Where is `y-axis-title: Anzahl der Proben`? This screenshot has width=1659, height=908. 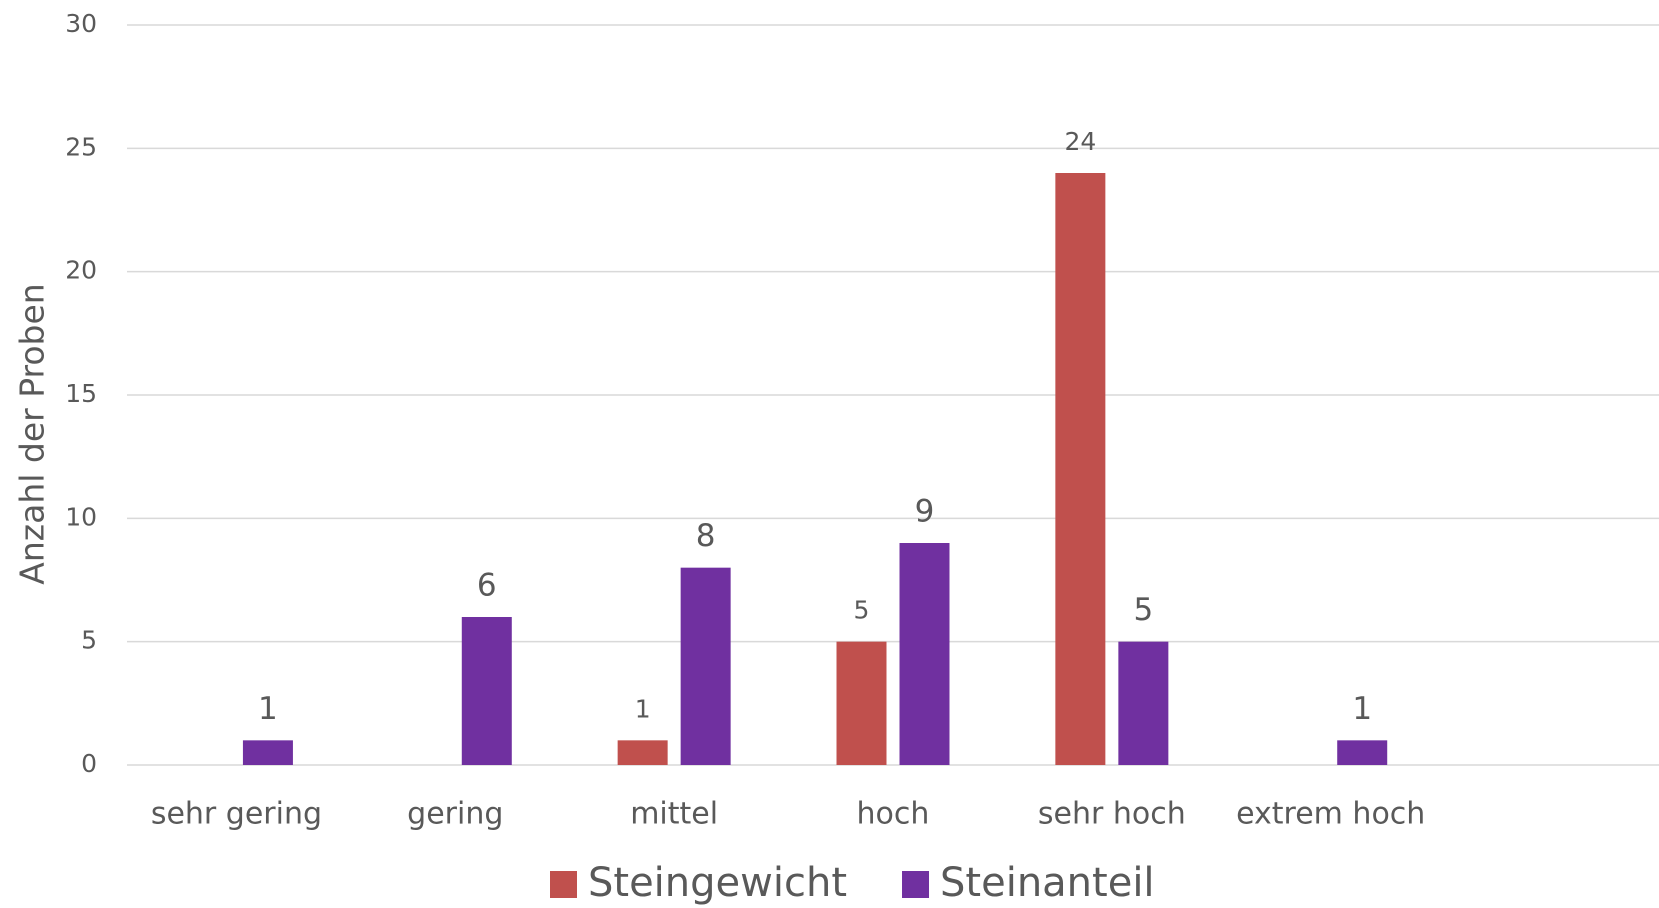 y-axis-title: Anzahl der Proben is located at coordinates (32, 433).